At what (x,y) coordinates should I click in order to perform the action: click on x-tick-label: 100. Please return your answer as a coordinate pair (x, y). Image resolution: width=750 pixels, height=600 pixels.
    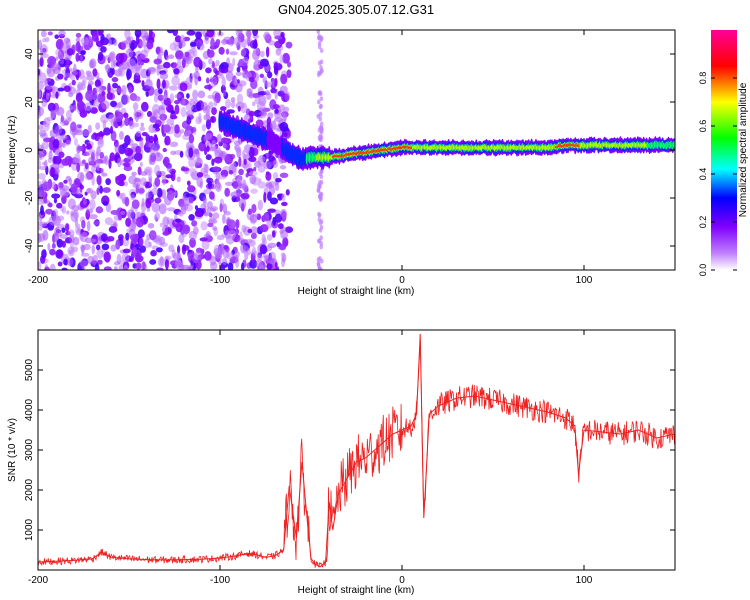
    Looking at the image, I should click on (584, 580).